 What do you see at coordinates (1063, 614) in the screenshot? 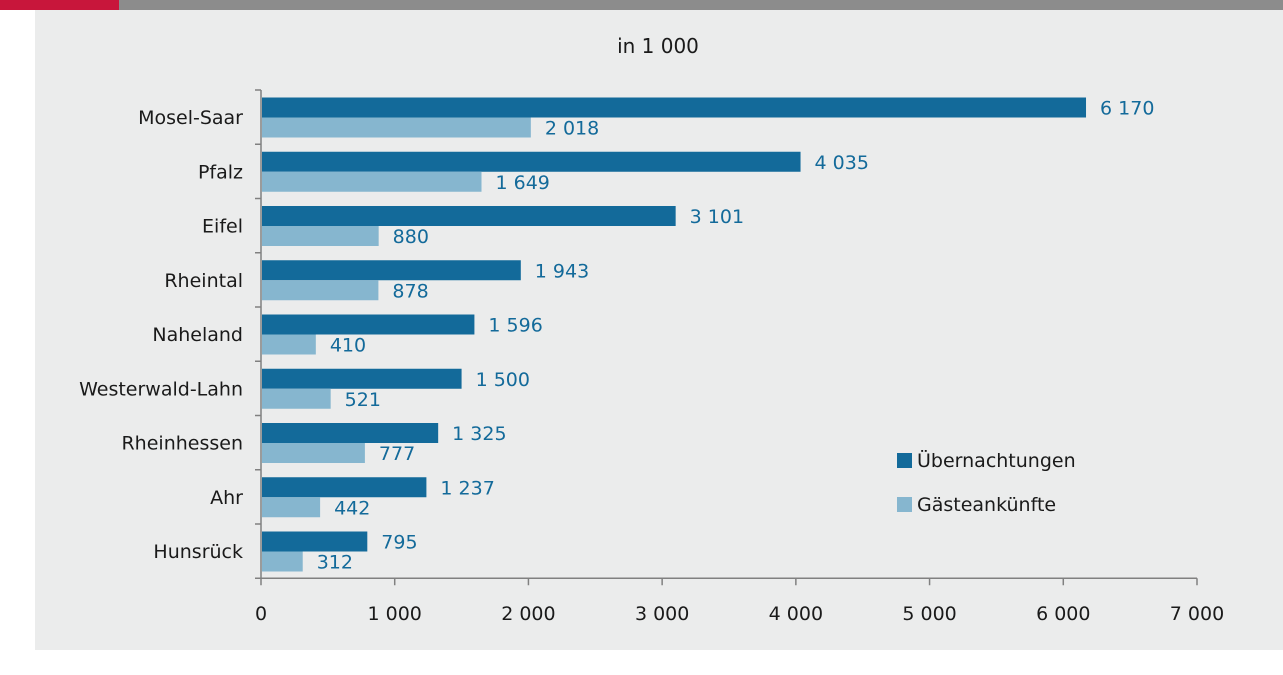
I see `x-tick-label: 6 000` at bounding box center [1063, 614].